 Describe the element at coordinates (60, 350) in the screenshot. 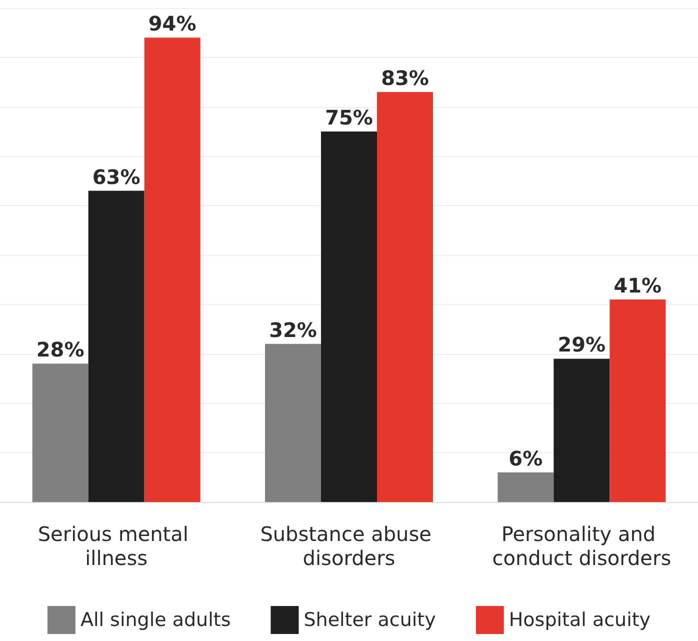

I see `data-label: 28%` at that location.